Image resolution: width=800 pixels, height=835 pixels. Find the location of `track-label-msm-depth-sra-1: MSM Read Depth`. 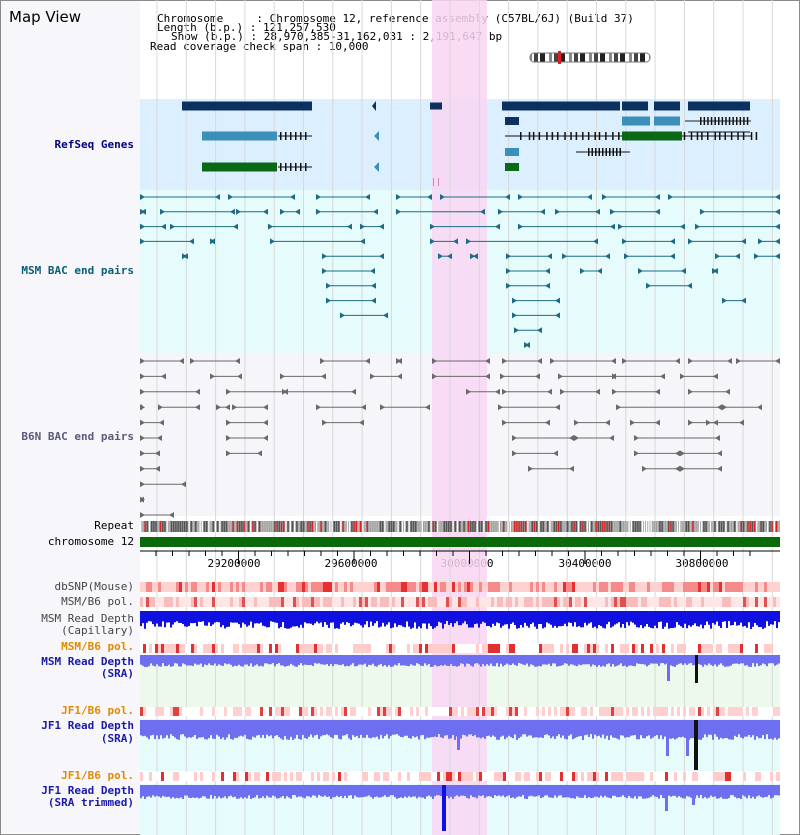

track-label-msm-depth-sra-1: MSM Read Depth is located at coordinates (87, 661).